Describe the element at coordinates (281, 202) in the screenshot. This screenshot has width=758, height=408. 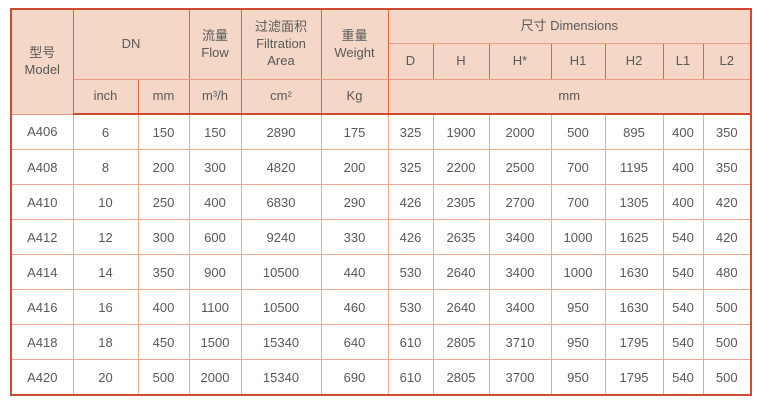
I see `cell-area: 6830` at that location.